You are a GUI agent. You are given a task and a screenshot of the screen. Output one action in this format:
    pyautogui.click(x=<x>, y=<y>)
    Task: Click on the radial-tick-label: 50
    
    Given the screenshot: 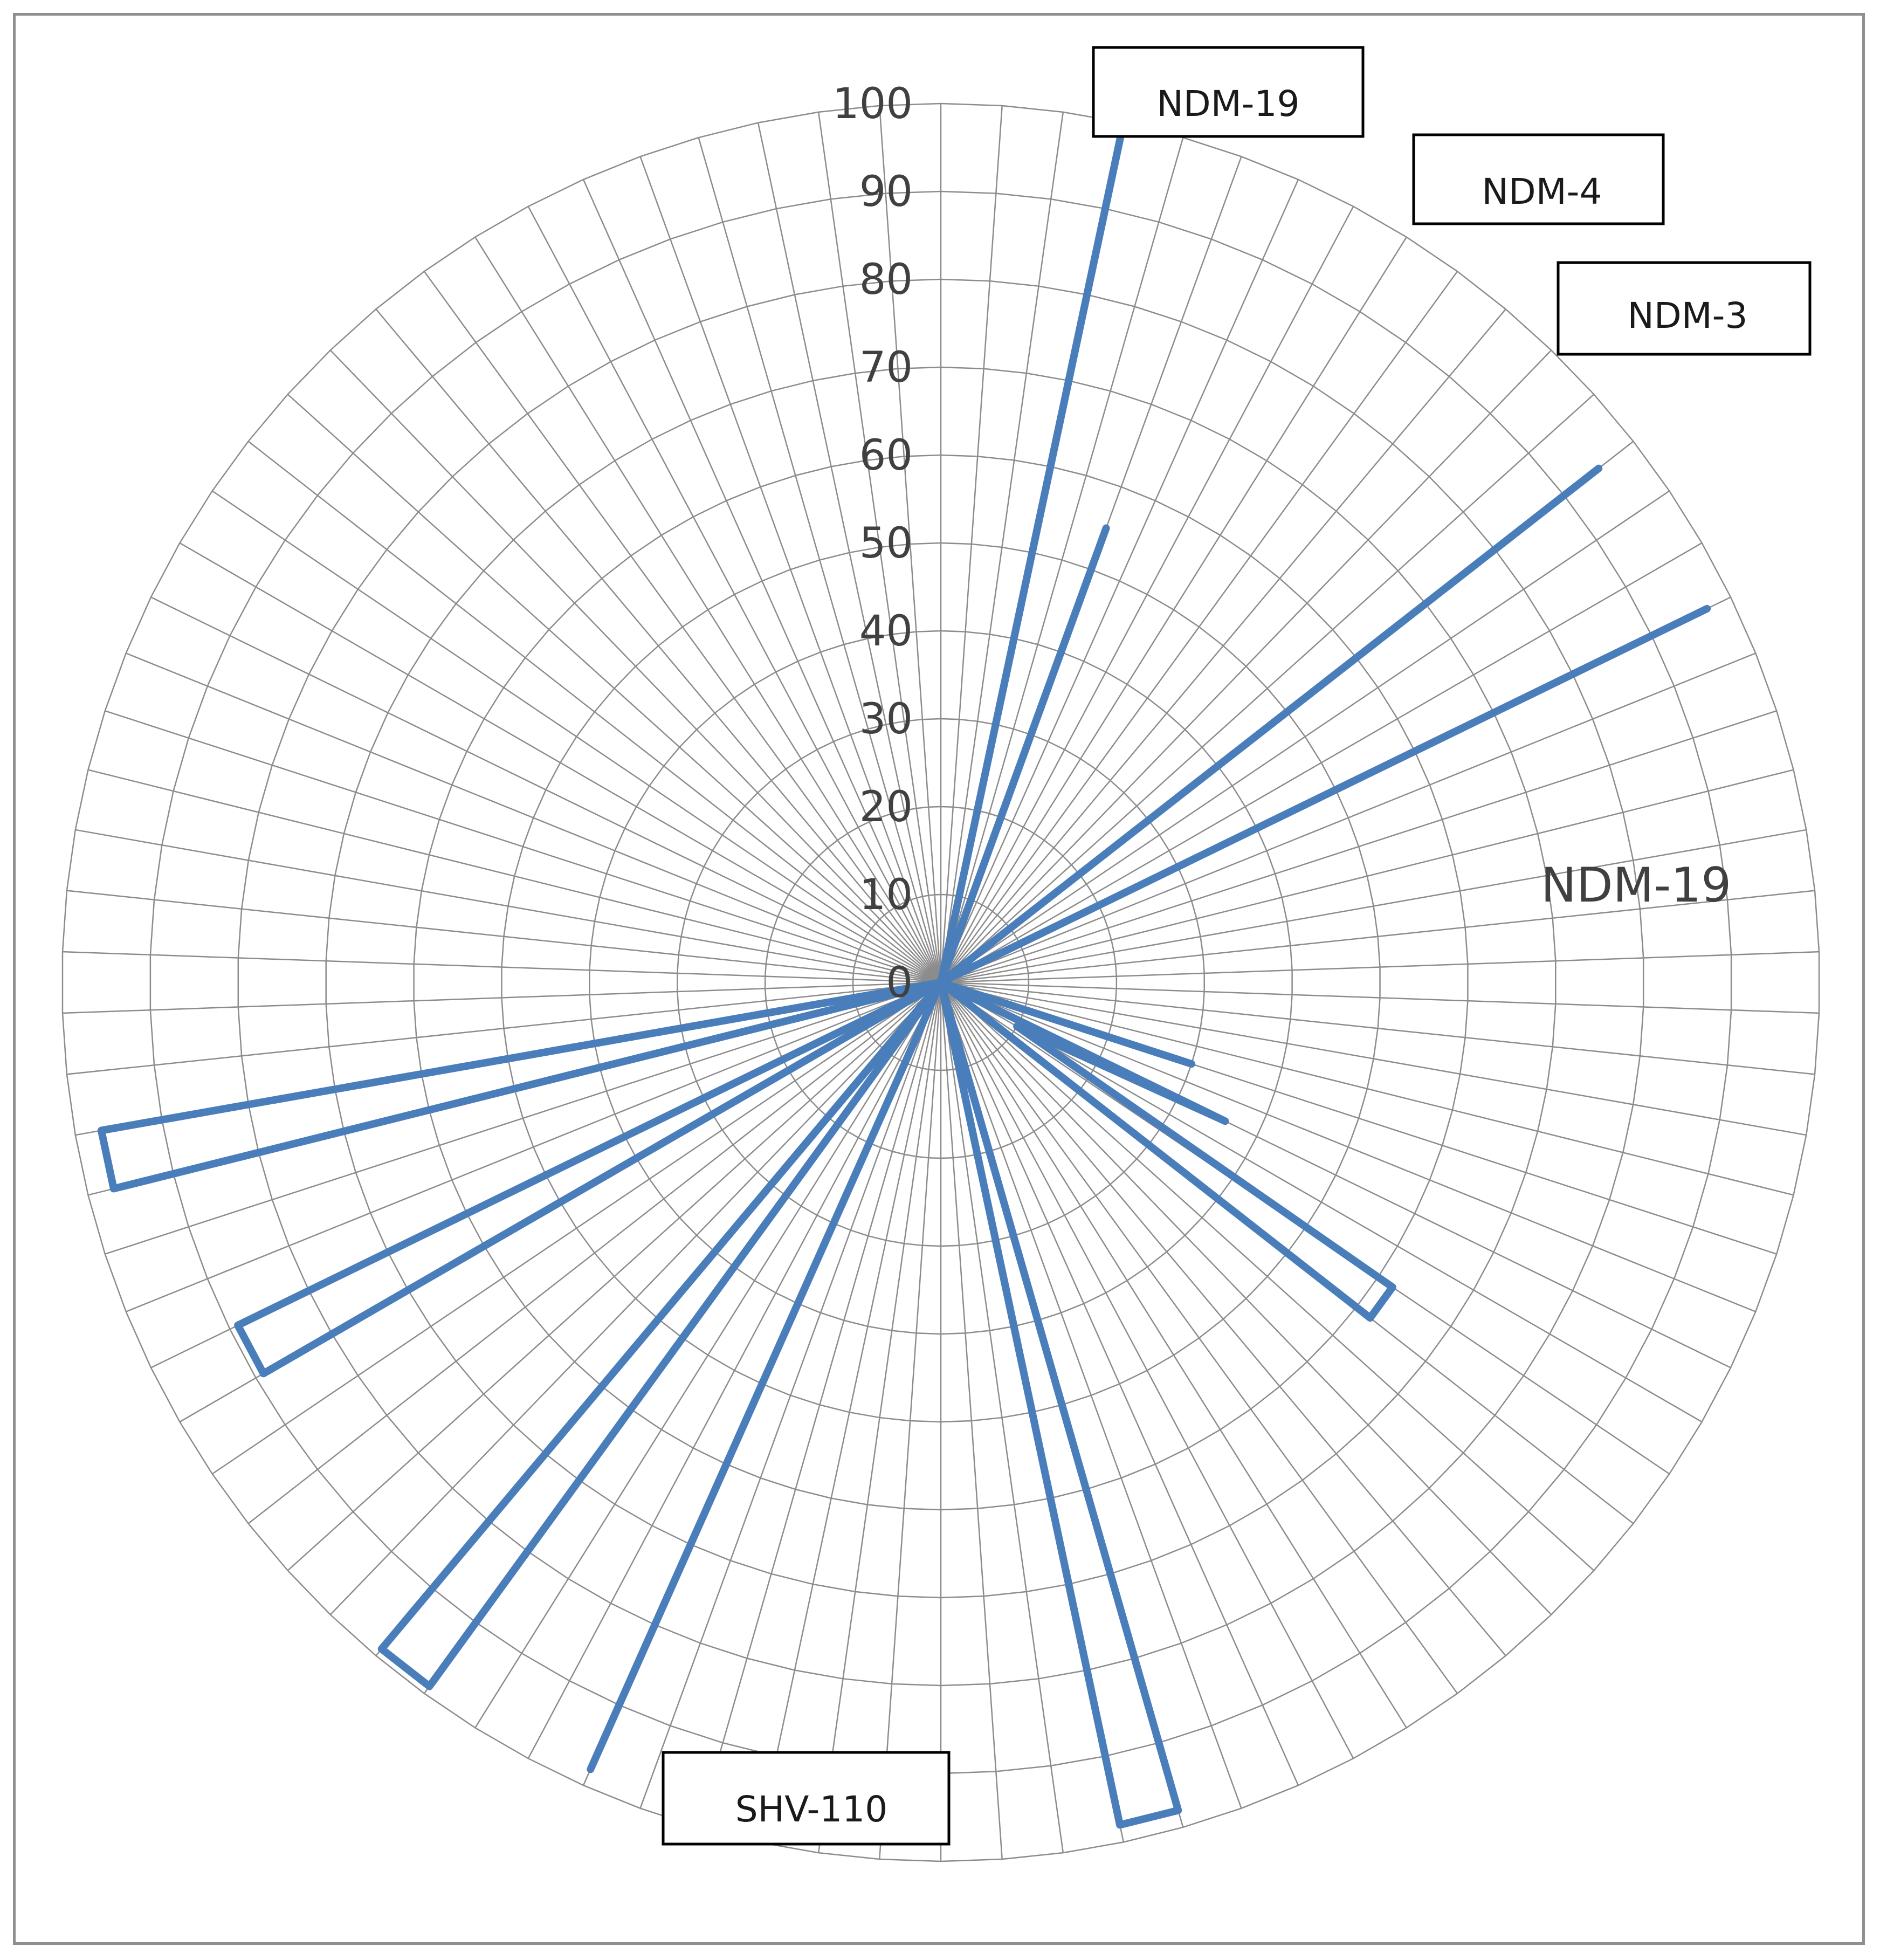 What is the action you would take?
    pyautogui.click(x=886, y=543)
    